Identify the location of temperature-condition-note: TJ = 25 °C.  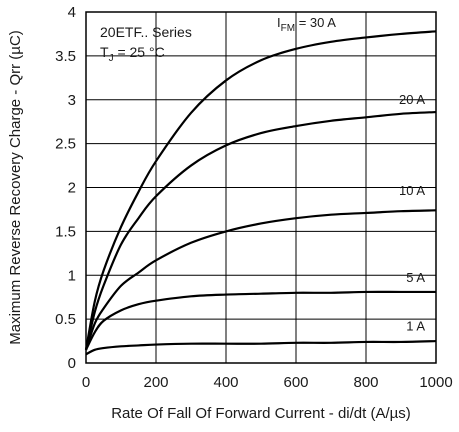
(132, 54).